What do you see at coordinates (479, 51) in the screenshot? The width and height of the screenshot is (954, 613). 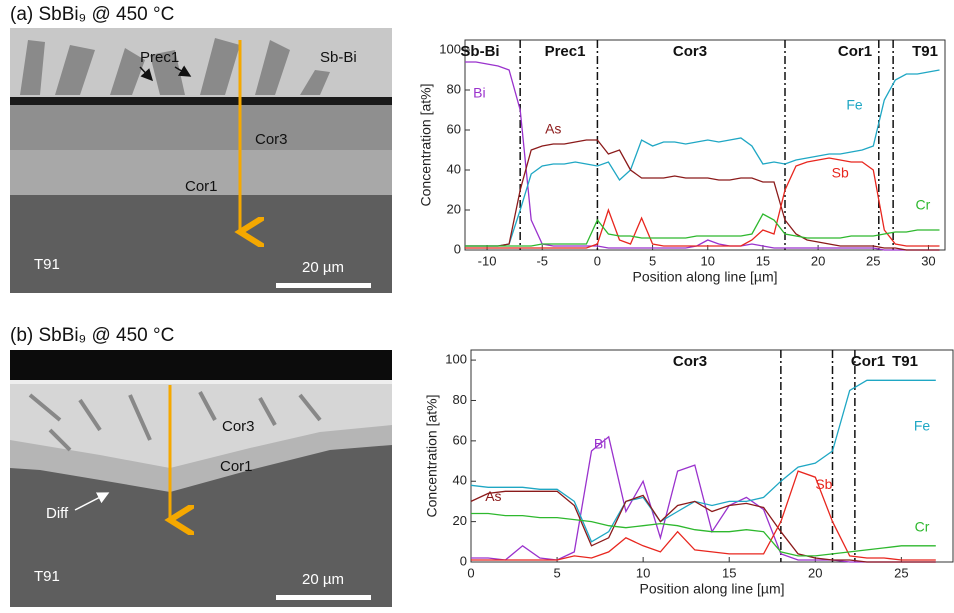 I see `region-label: Sb-Bi` at bounding box center [479, 51].